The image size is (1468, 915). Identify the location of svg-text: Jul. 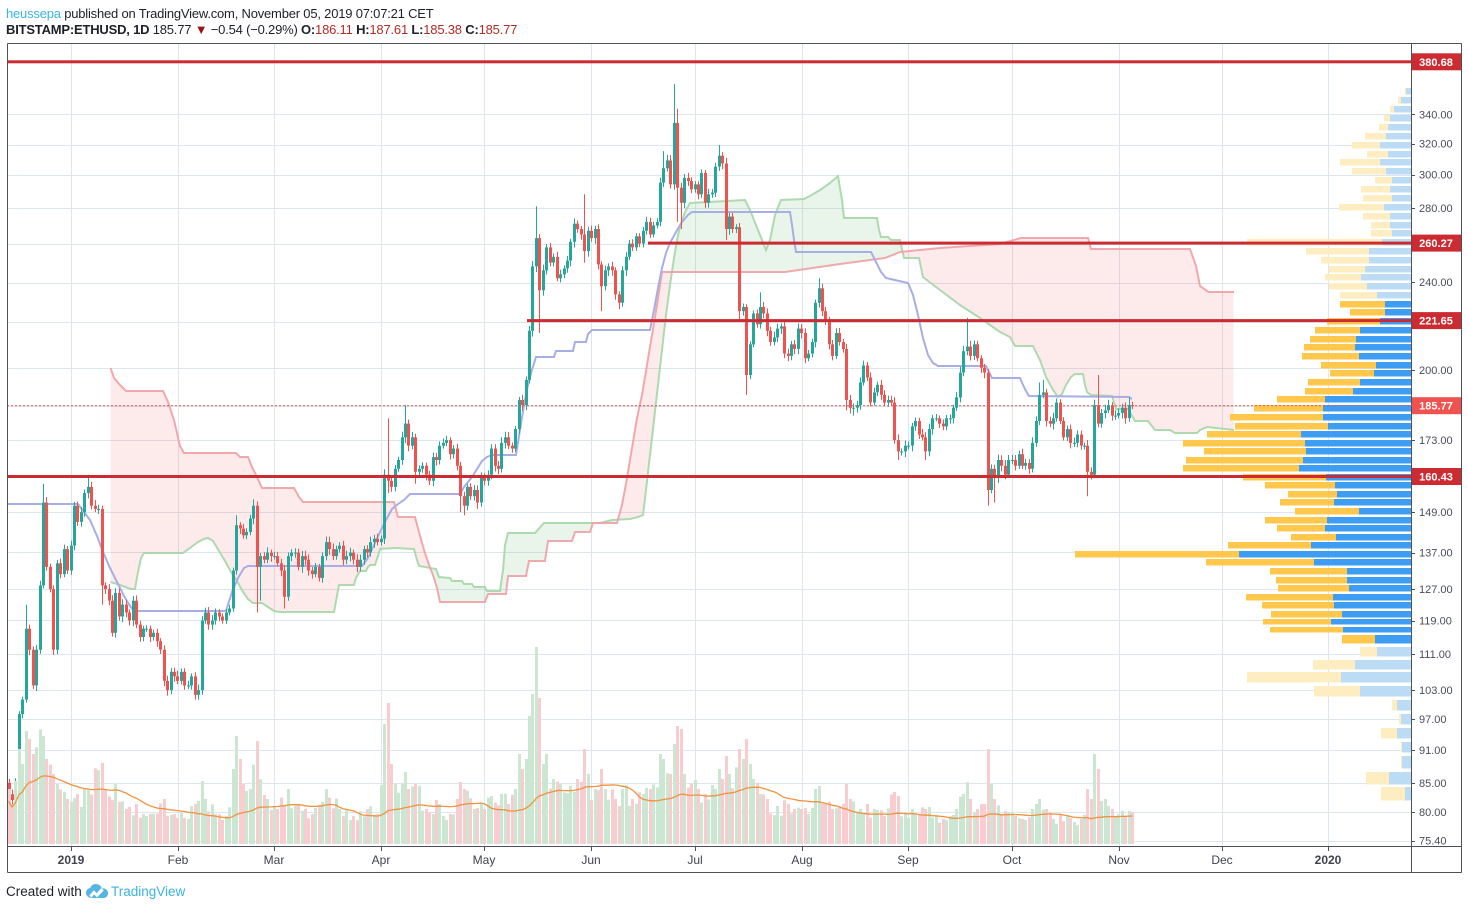
(694, 860).